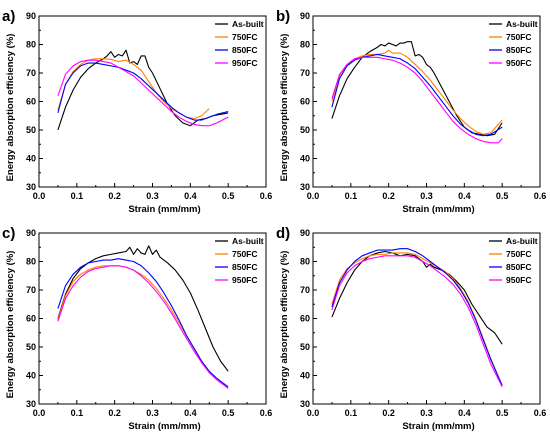  What do you see at coordinates (8, 233) in the screenshot?
I see `panel-label: c)` at bounding box center [8, 233].